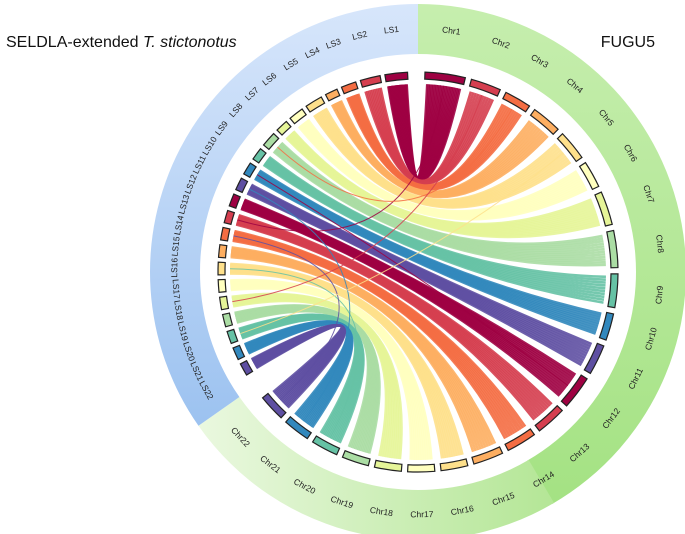  What do you see at coordinates (235, 201) in the screenshot?
I see `chrom-tick-ls12` at bounding box center [235, 201].